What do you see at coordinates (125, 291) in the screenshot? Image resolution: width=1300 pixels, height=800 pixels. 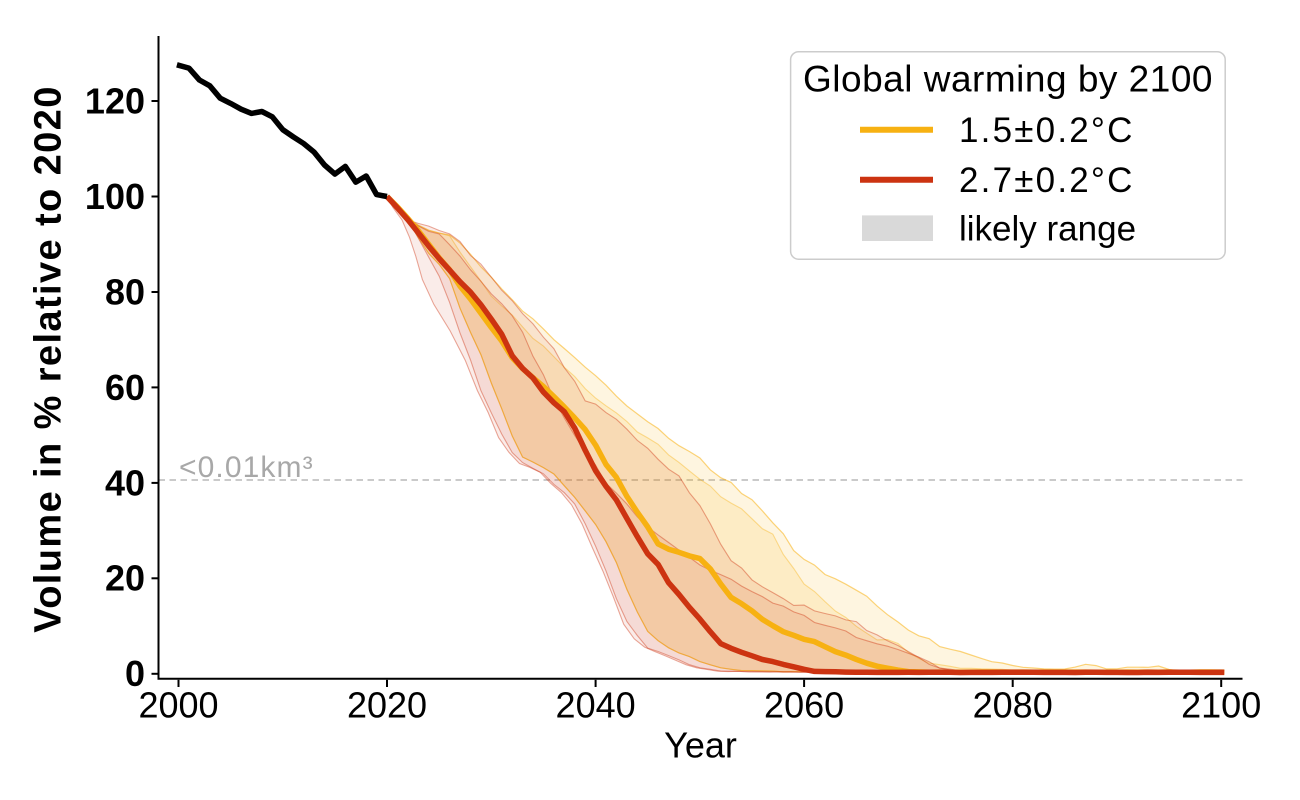 I see `svg-text: 80` at bounding box center [125, 291].